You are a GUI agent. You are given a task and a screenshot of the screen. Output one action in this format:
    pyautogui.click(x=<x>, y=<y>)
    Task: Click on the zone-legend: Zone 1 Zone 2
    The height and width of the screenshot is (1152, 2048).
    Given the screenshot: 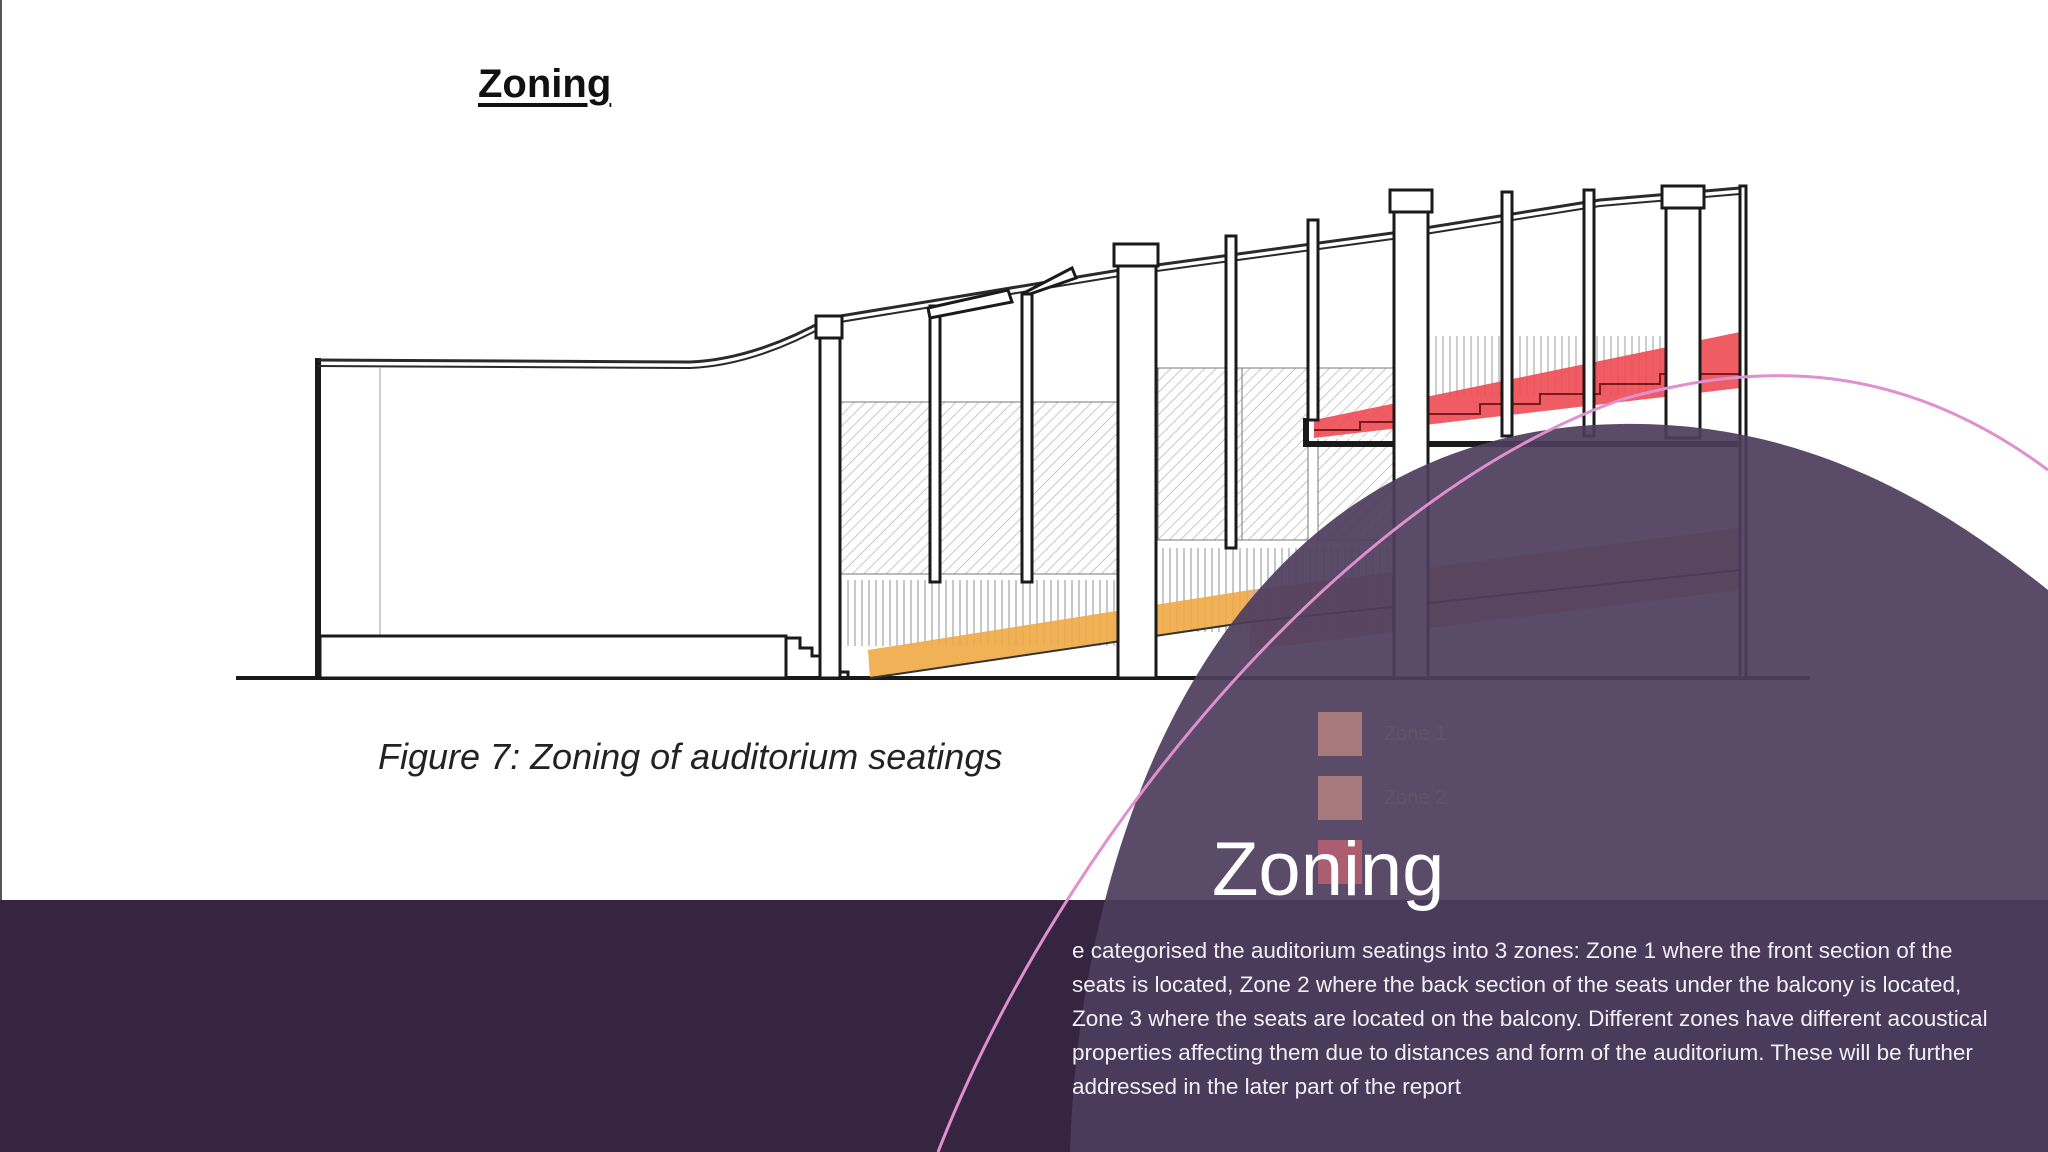 What is the action you would take?
    pyautogui.click(x=1382, y=808)
    